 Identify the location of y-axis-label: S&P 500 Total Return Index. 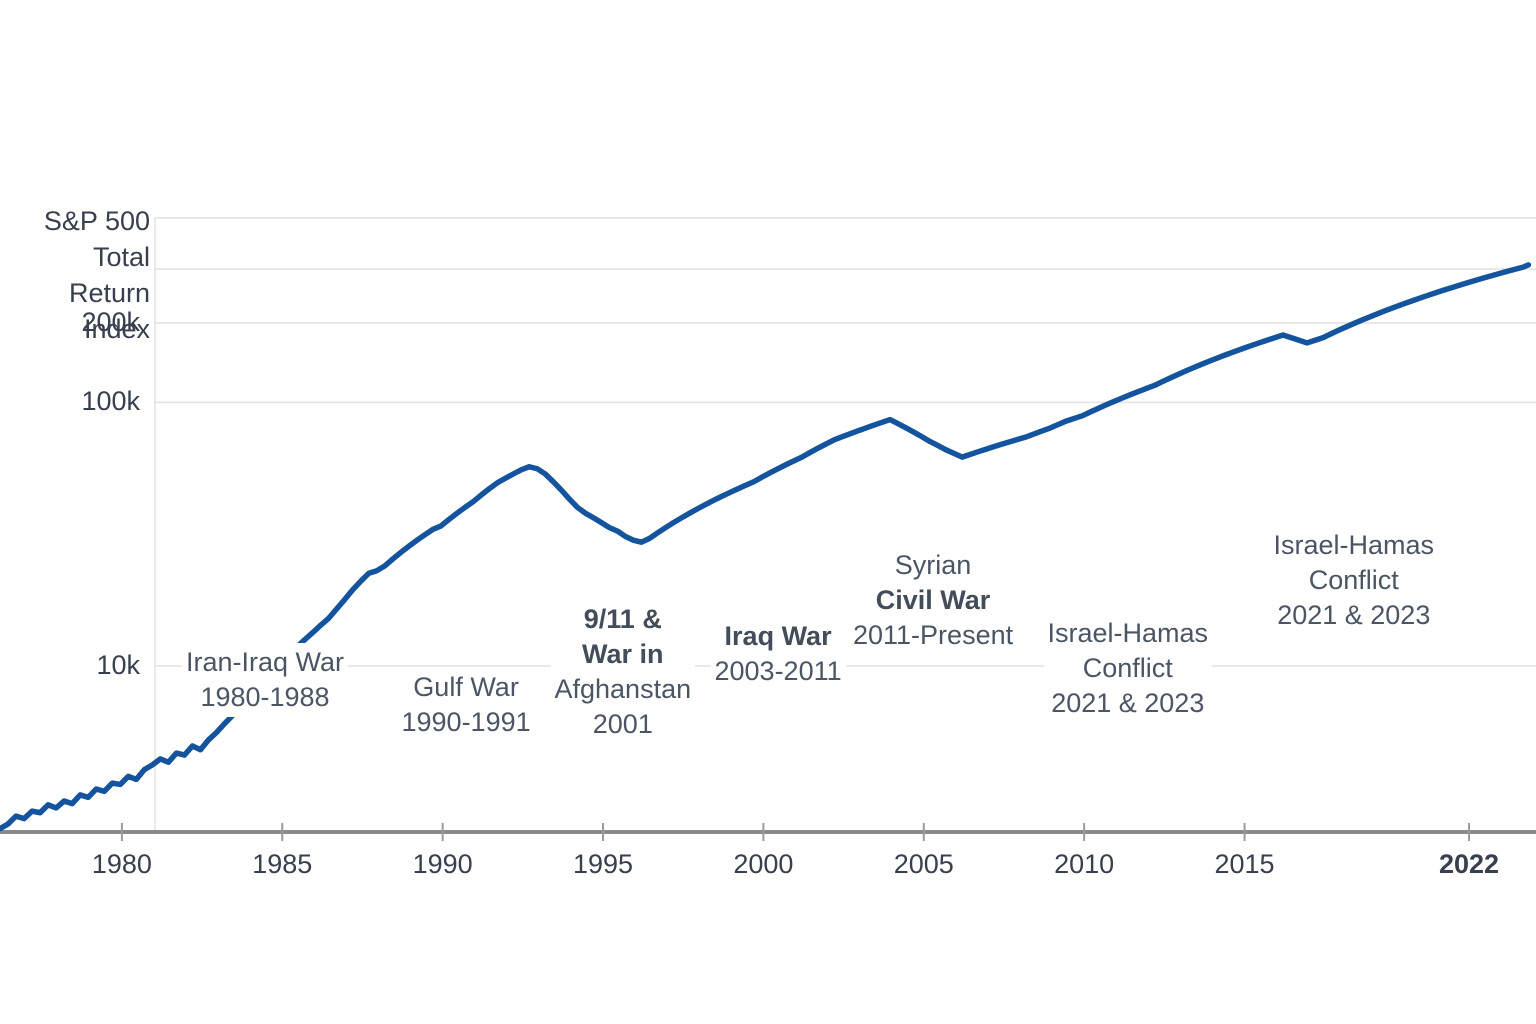
(96, 275).